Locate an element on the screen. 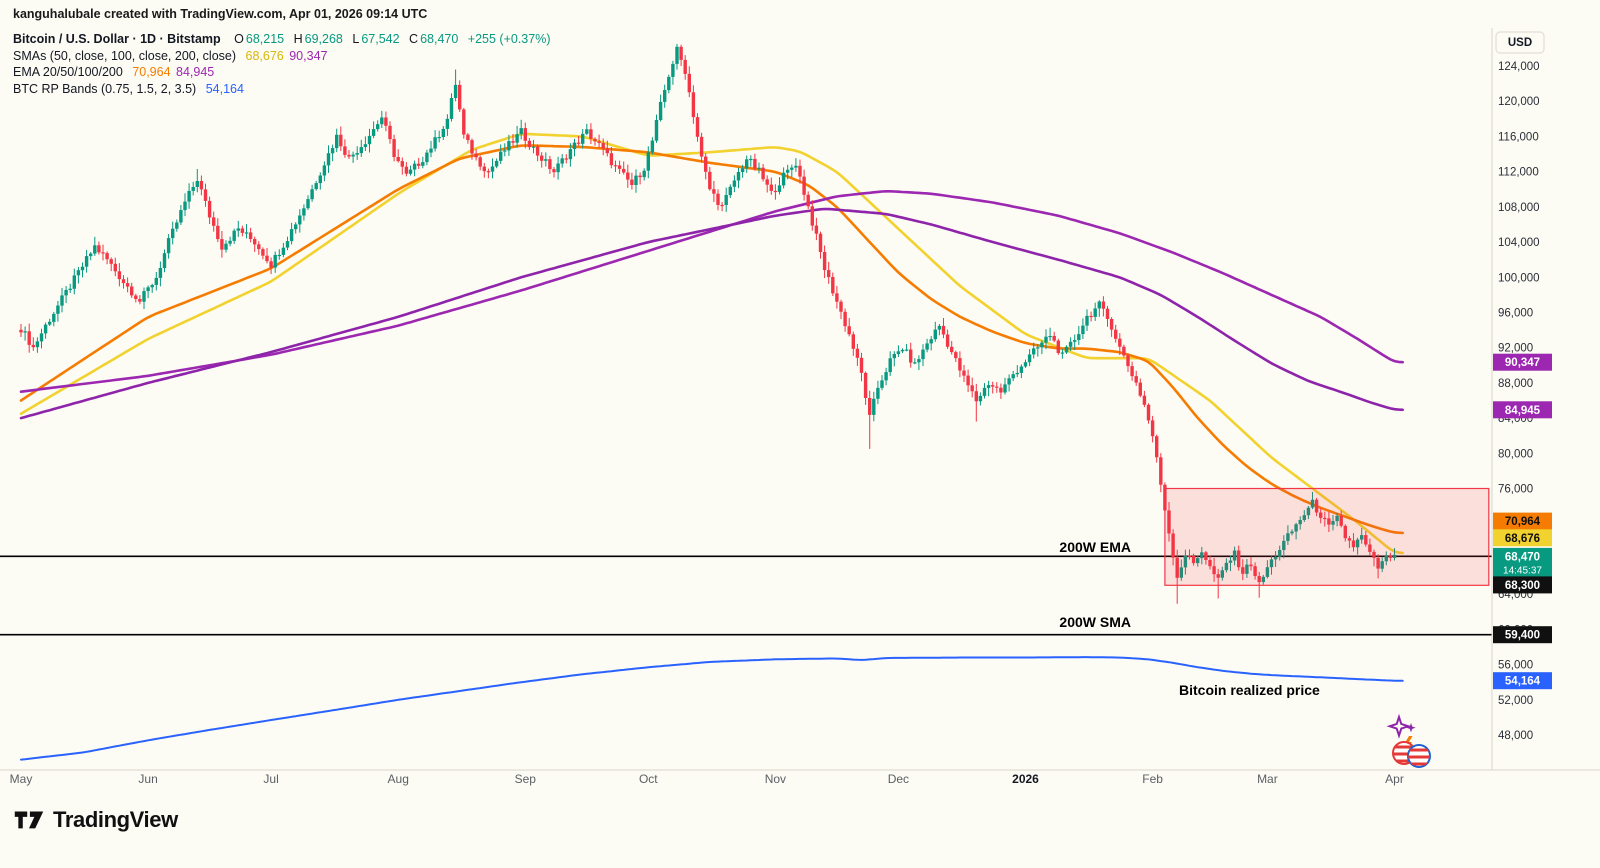 This screenshot has height=868, width=1600. time-tick-label: Aug is located at coordinates (398, 779).